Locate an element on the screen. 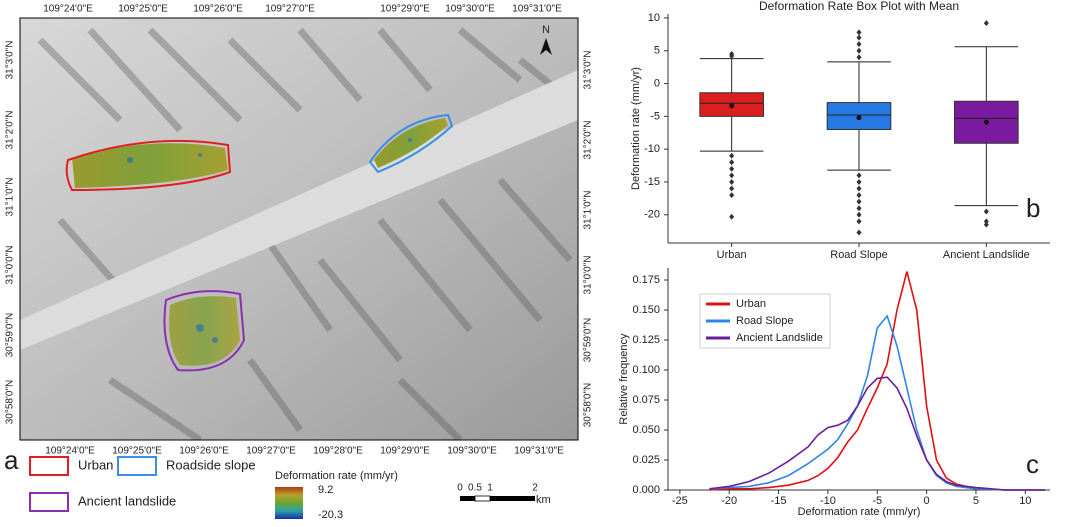  x-tick-label: 10 is located at coordinates (1025, 501).